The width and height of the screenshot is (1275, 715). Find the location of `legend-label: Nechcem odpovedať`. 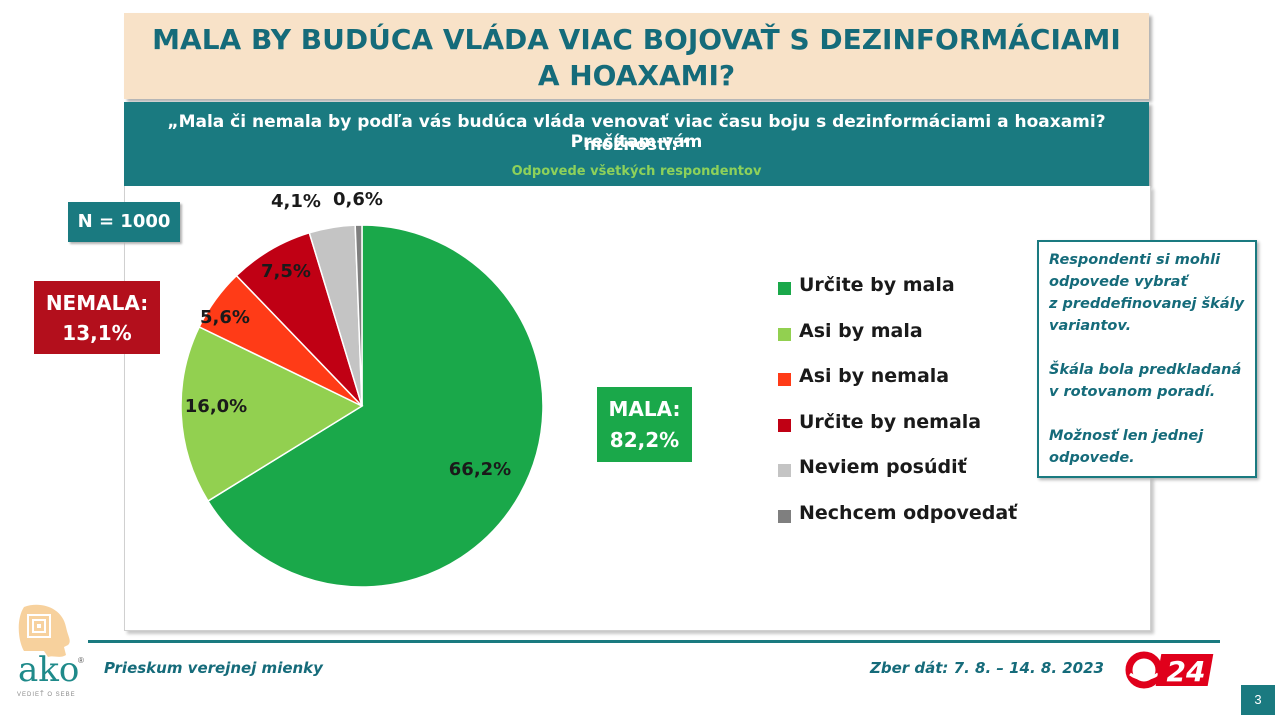

legend-label: Nechcem odpovedať is located at coordinates (908, 512).